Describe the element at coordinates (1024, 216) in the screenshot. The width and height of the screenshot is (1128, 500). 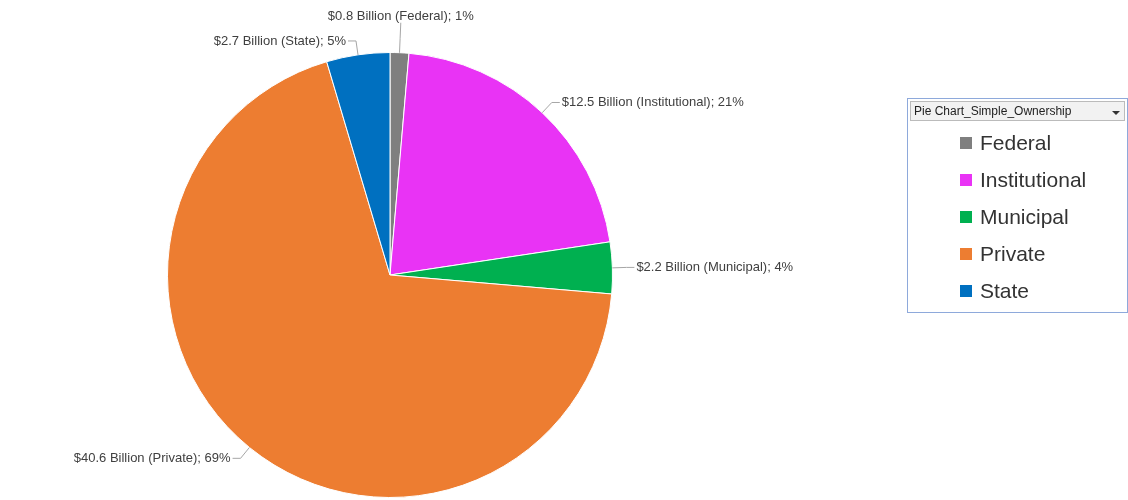
I see `legend-label: Municipal` at that location.